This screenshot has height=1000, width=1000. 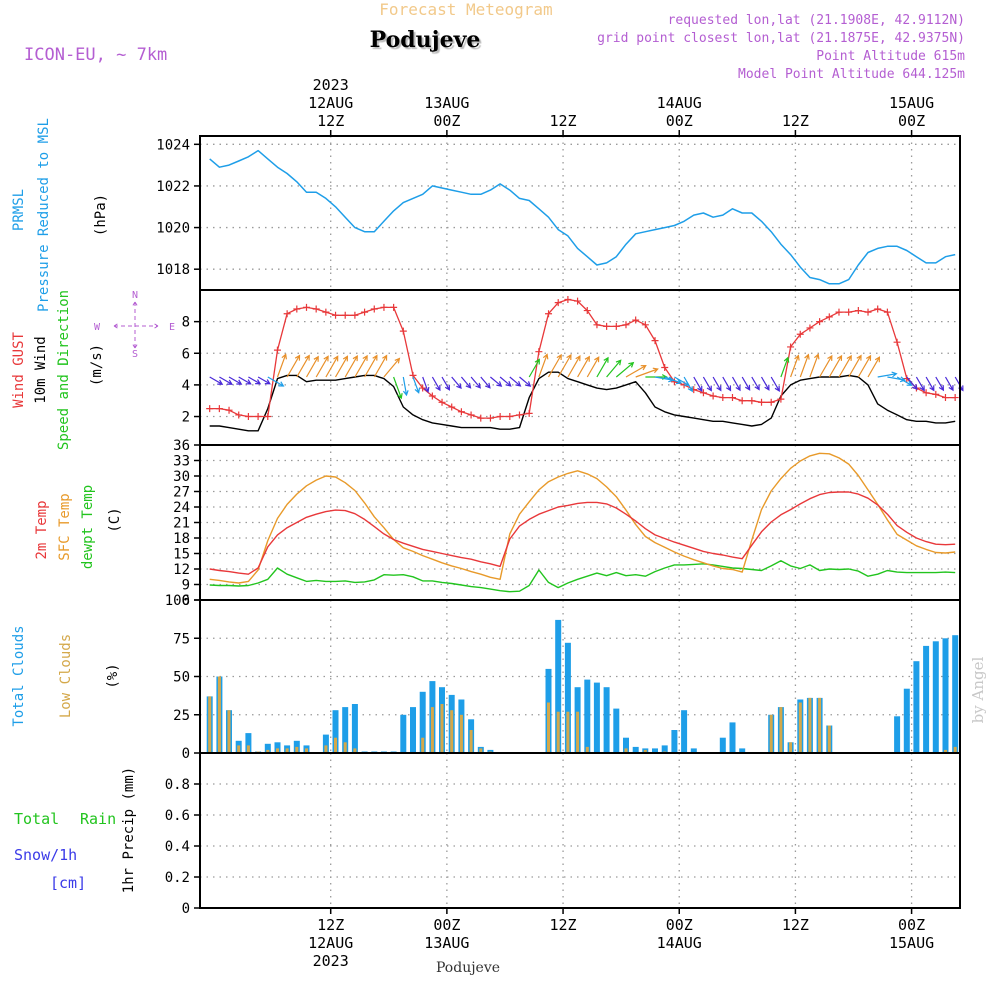 What do you see at coordinates (36, 819) in the screenshot?
I see `precip-label-total: Total` at bounding box center [36, 819].